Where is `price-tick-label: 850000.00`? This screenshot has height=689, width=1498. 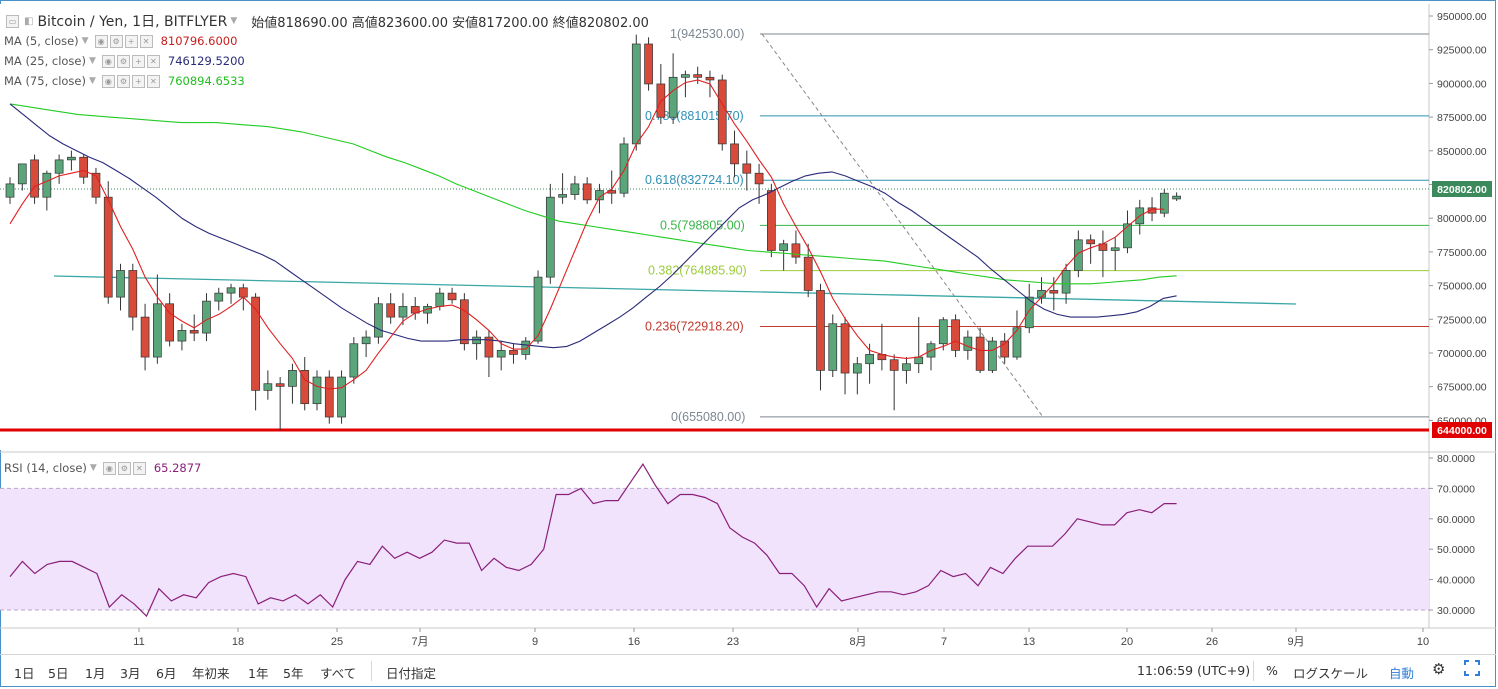 price-tick-label: 850000.00 is located at coordinates (1462, 152).